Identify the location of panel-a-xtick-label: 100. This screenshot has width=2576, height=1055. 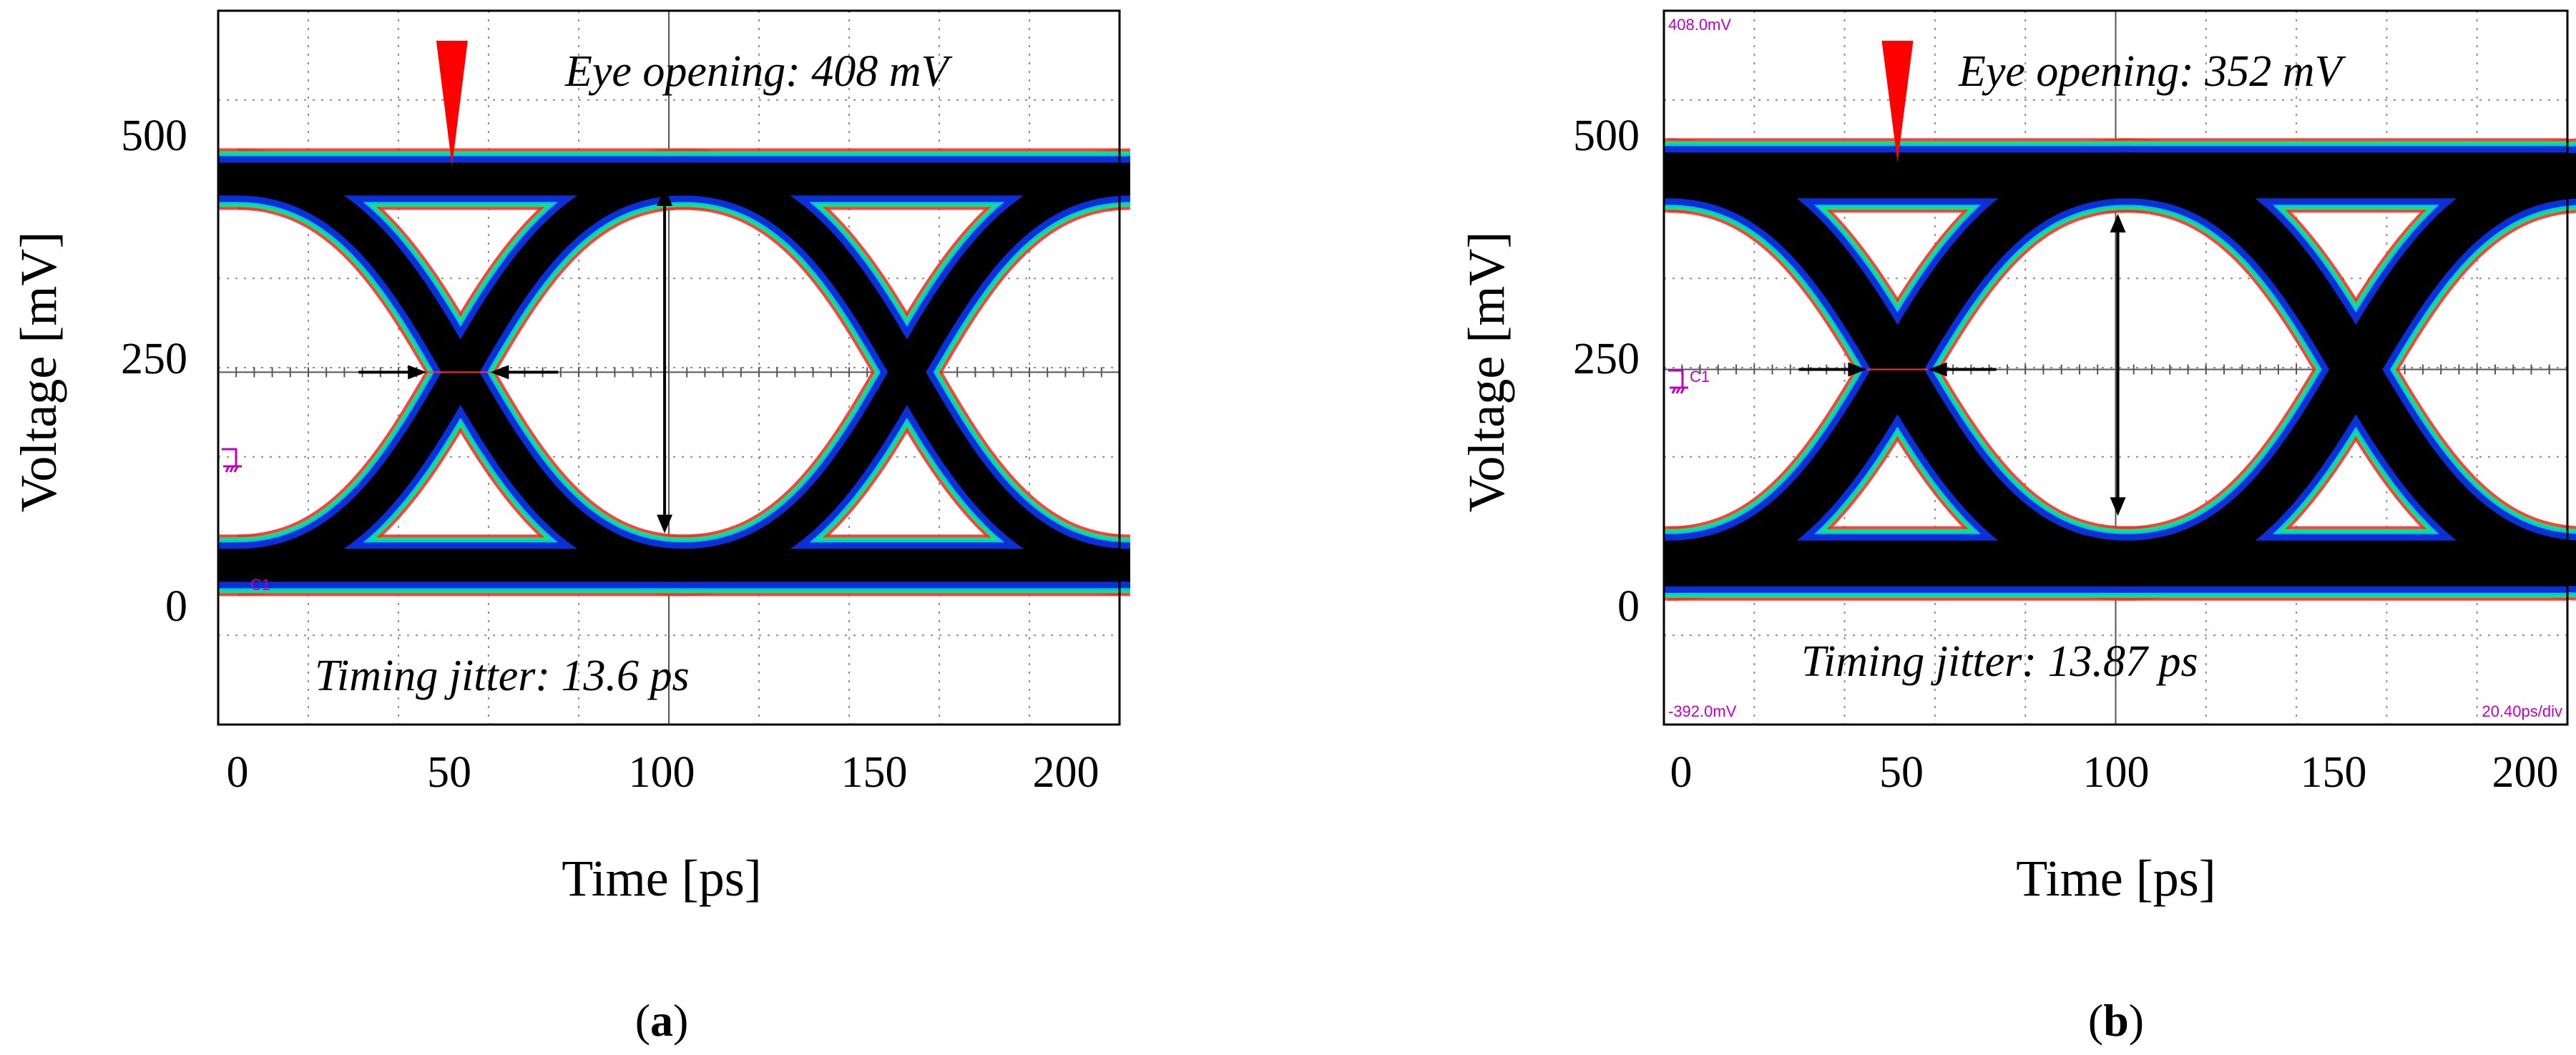
(662, 772).